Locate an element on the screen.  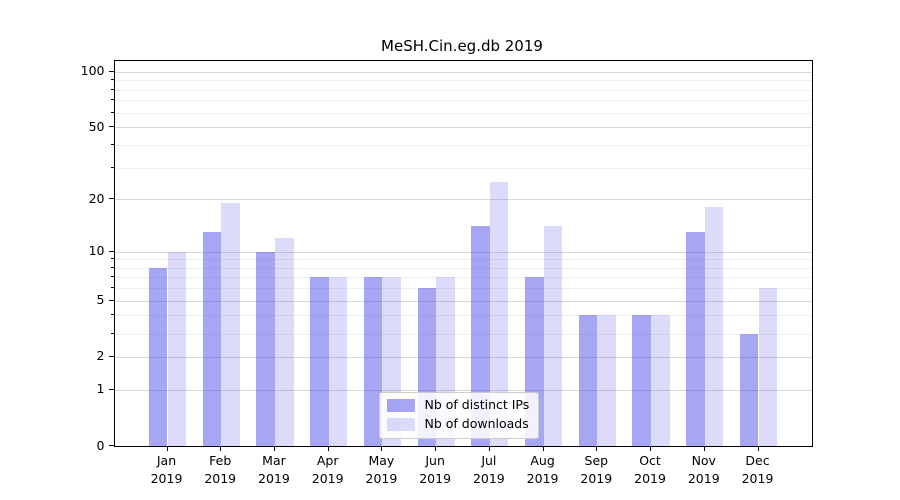
legend: Nb of distinct IPs Nb of downloads is located at coordinates (459, 415).